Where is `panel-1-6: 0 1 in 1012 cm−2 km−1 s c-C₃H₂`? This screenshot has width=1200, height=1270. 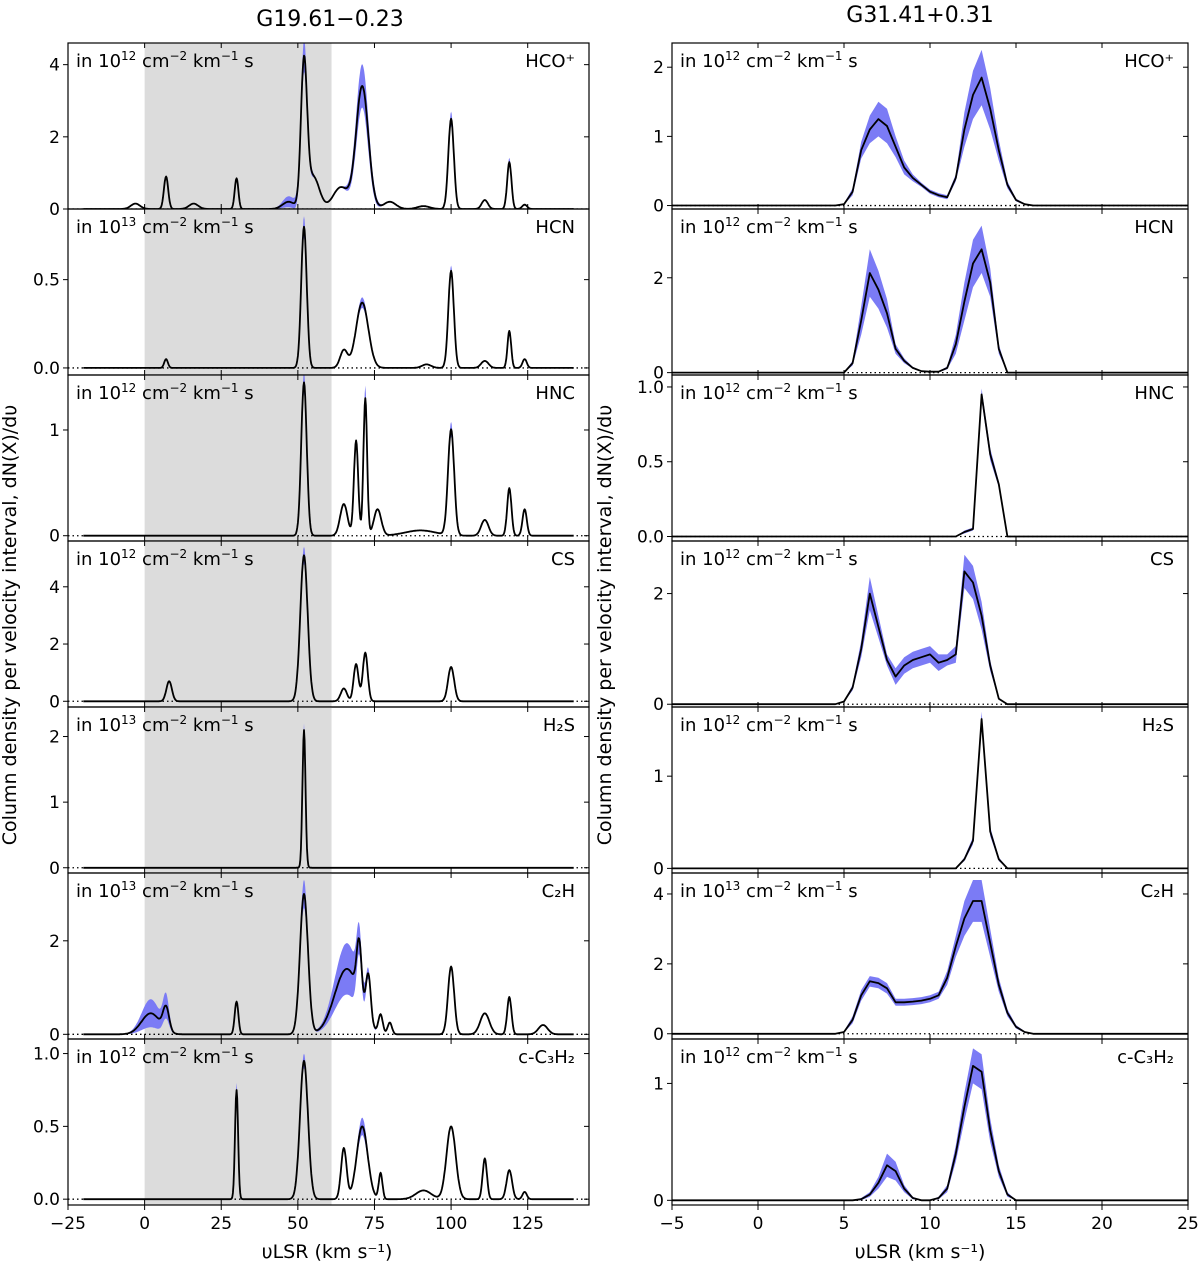
panel-1-6: 0 1 in 1012 cm−2 km−1 s c-C₃H₂ is located at coordinates (921, 1124).